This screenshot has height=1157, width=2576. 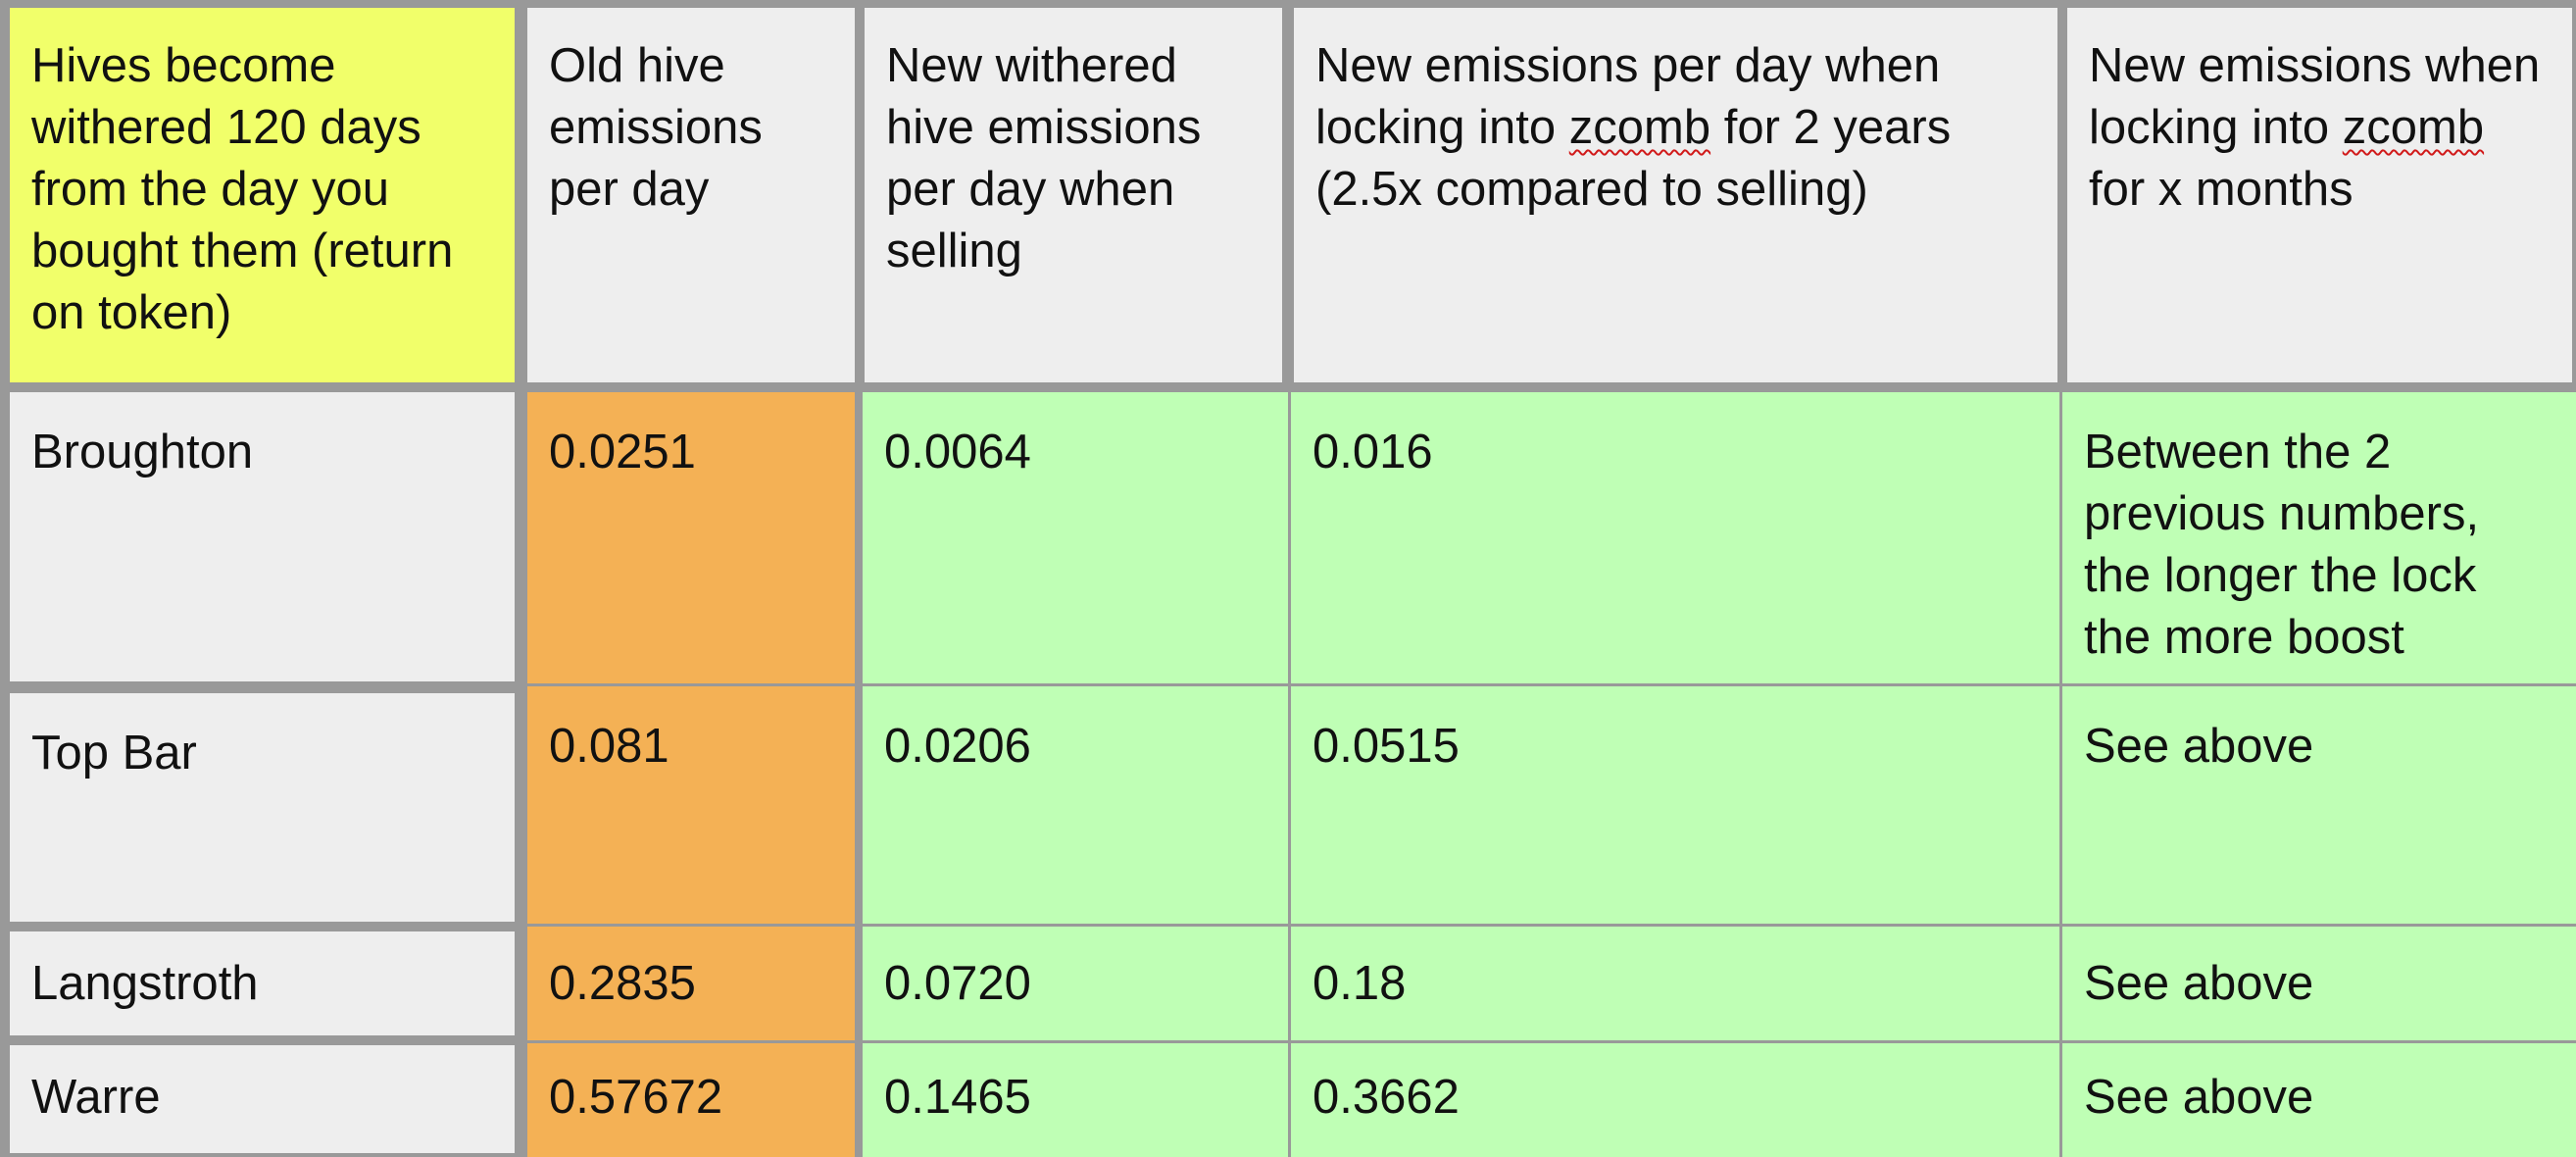 What do you see at coordinates (262, 807) in the screenshot?
I see `row-name-cell: Top Bar` at bounding box center [262, 807].